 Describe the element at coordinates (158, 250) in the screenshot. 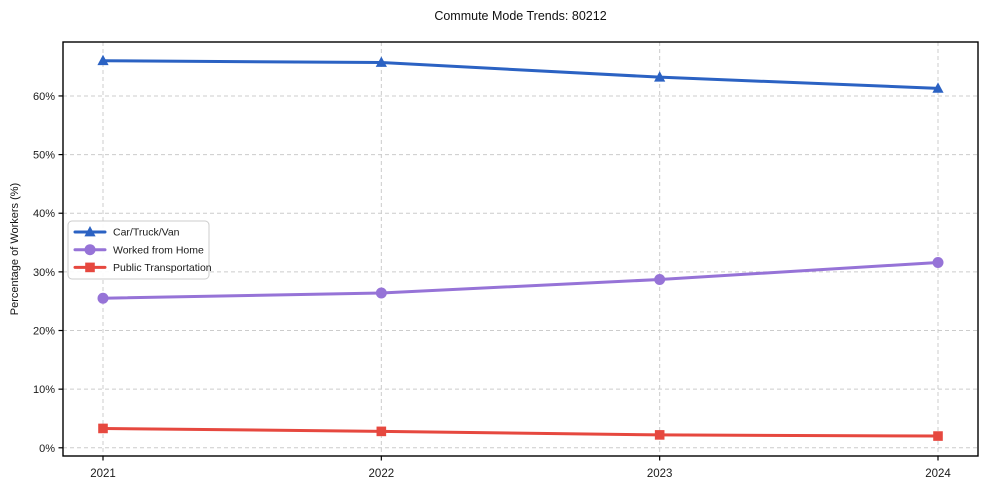

I see `legend-label-worked-from-home: Worked from Home` at that location.